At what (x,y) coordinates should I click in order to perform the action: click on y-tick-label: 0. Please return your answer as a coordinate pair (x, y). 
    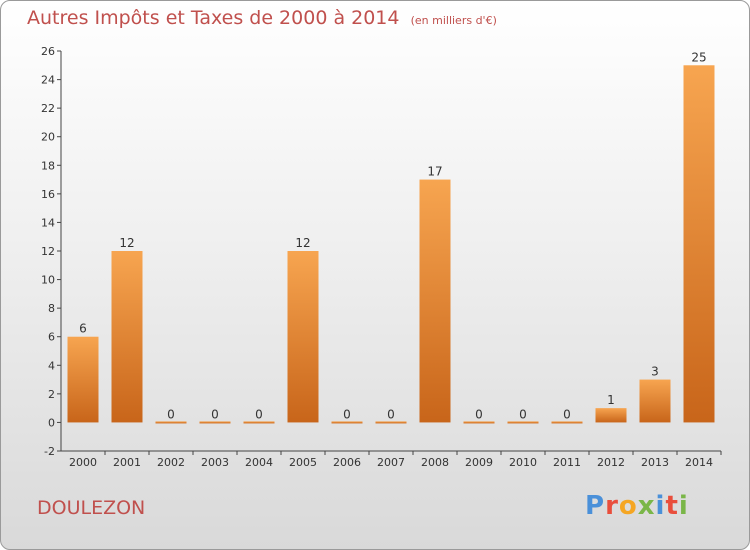
    Looking at the image, I should click on (51, 422).